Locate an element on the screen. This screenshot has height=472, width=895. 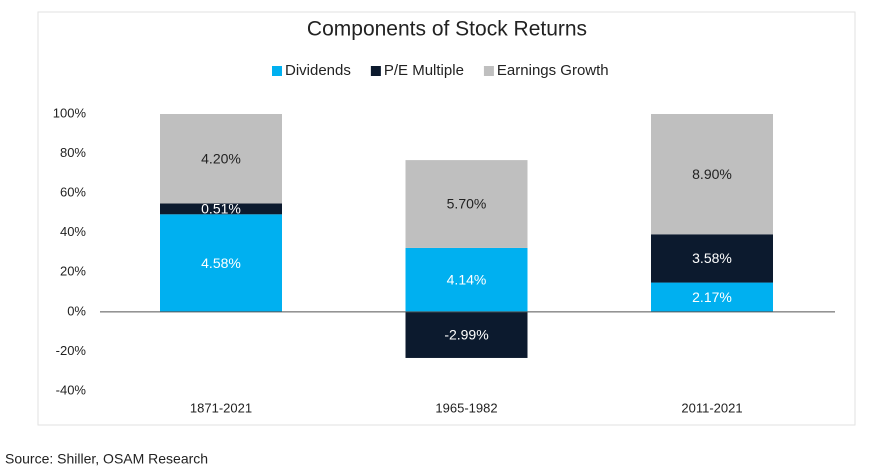
chart-title: Components of Stock Returns is located at coordinates (447, 29).